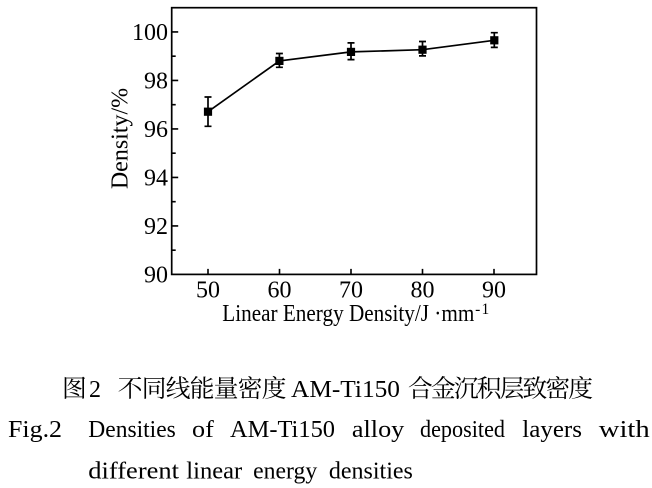 This screenshot has height=488, width=652. I want to click on svg-text: deposited, so click(462, 430).